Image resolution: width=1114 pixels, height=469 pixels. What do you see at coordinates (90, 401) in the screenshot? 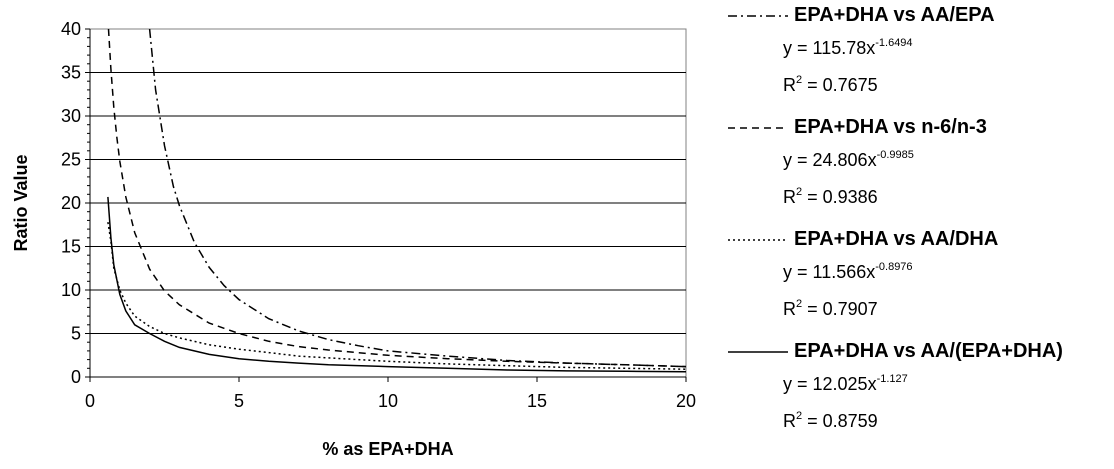
I see `x-tick-label: 0` at bounding box center [90, 401].